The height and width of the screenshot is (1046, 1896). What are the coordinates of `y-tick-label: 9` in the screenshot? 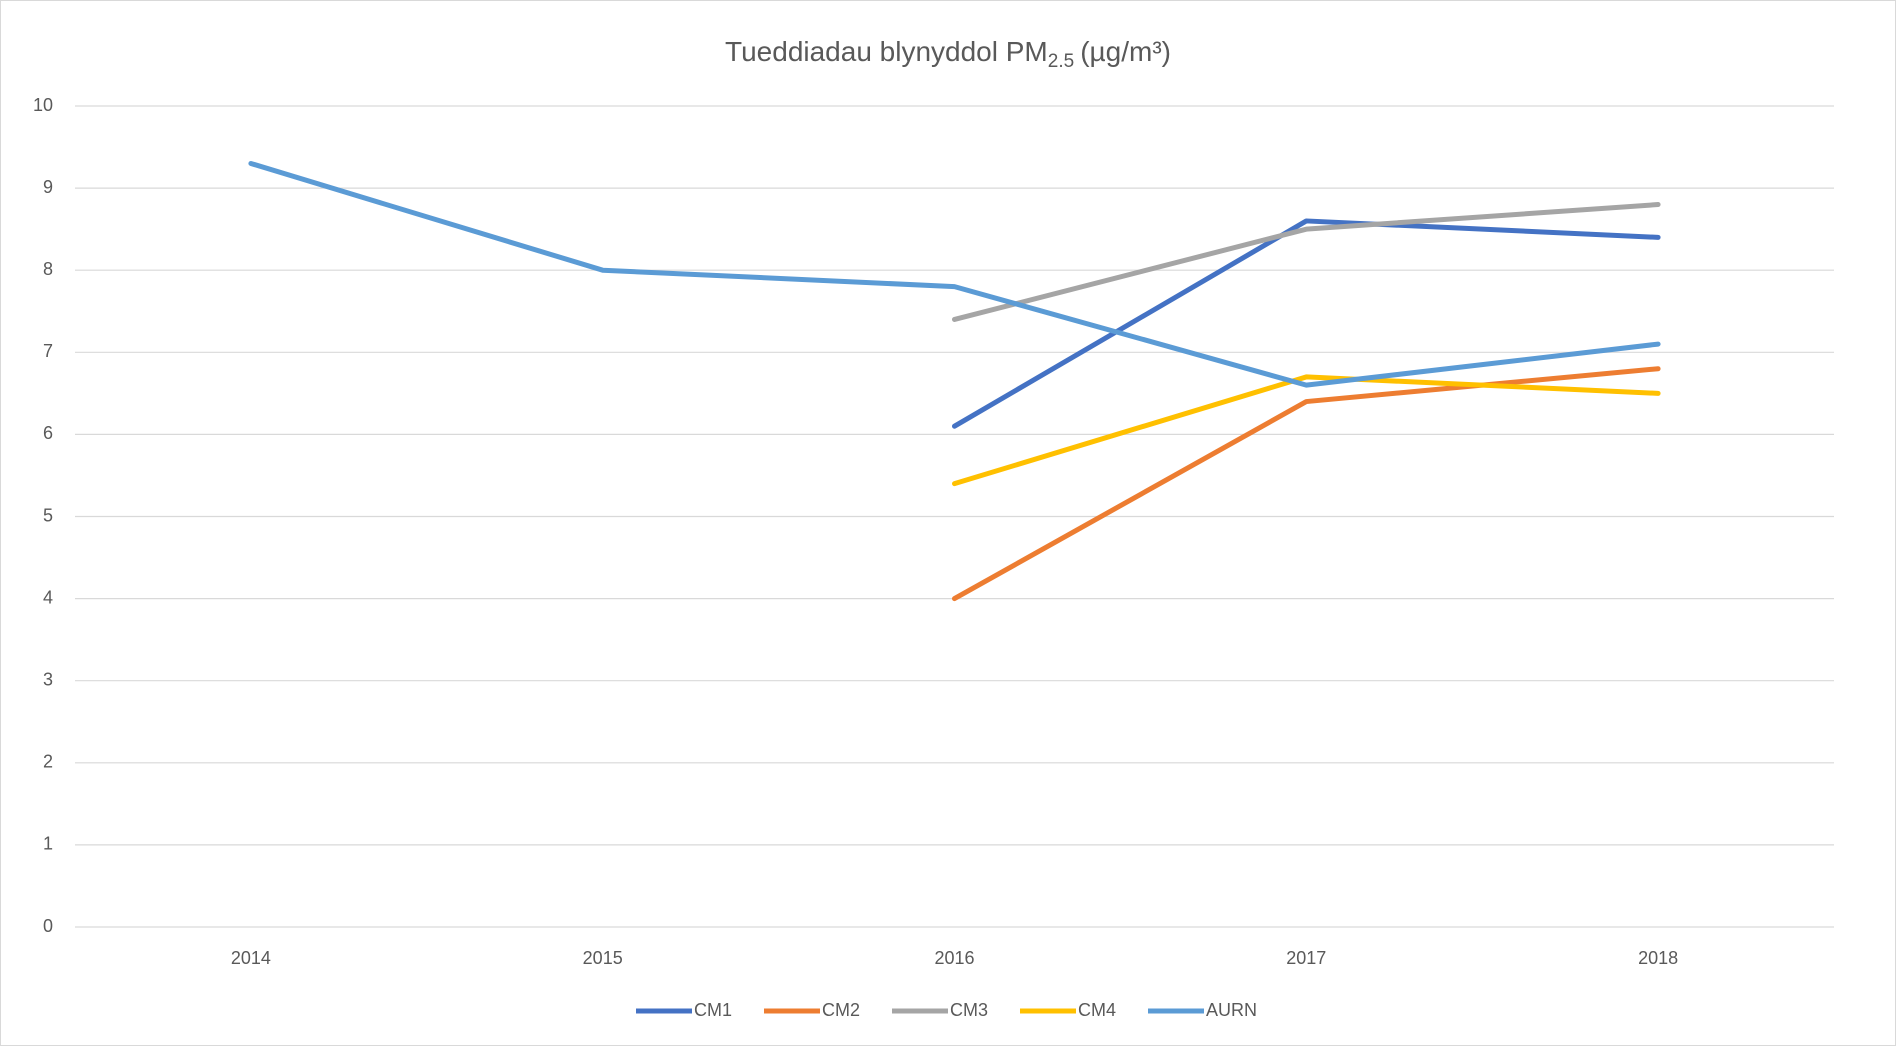 It's located at (48, 187).